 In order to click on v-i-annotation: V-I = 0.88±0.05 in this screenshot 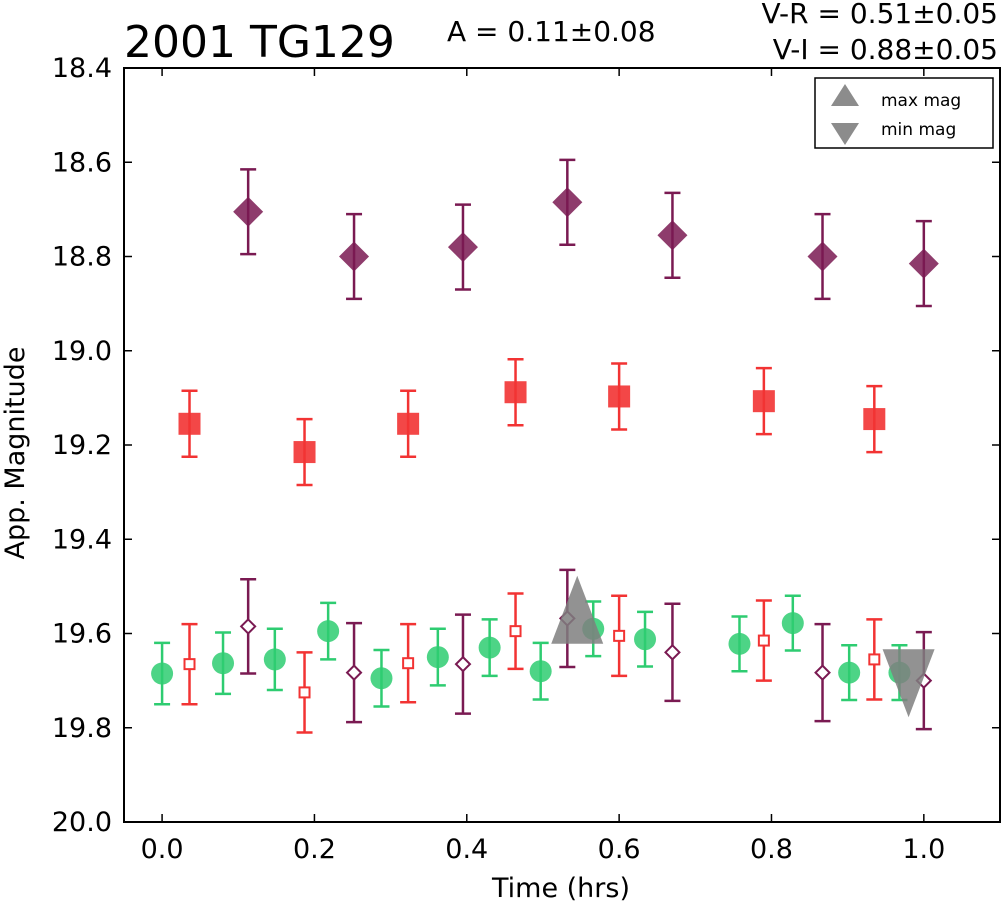, I will do `click(885, 49)`.